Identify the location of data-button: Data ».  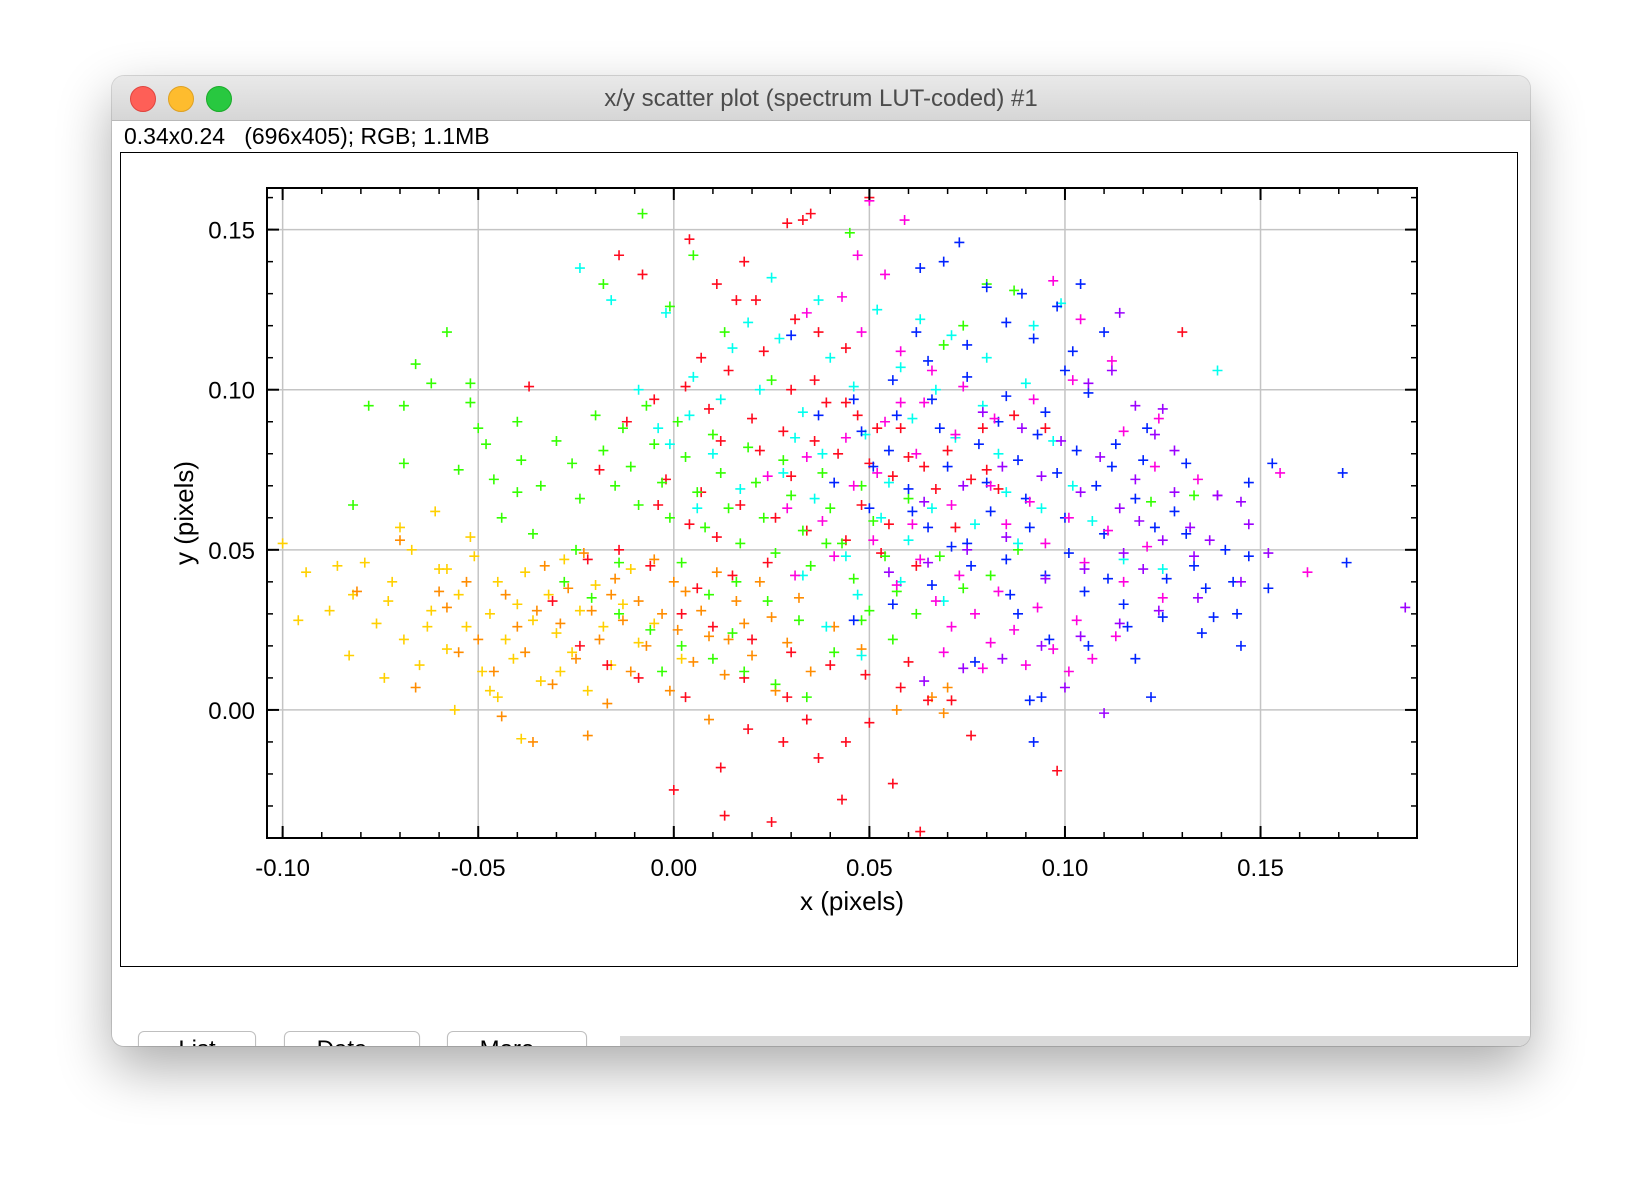
(352, 1038).